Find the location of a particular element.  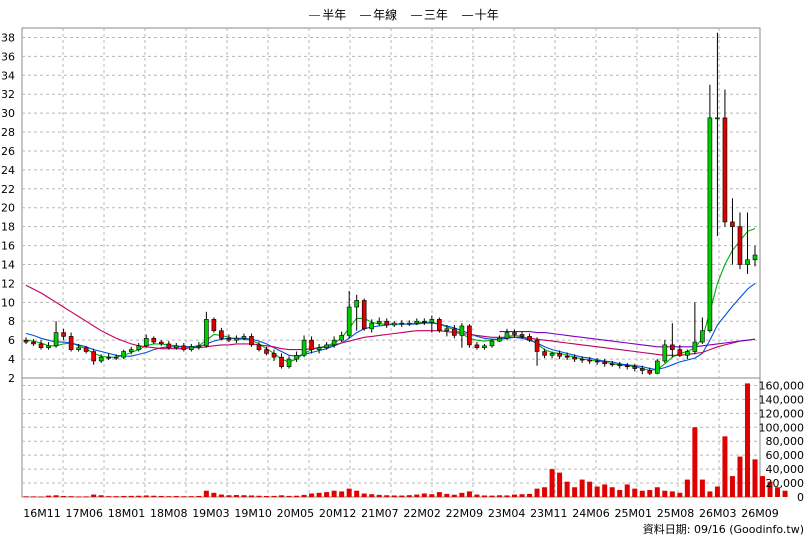

x-tick-label: 16M11 is located at coordinates (42, 513).